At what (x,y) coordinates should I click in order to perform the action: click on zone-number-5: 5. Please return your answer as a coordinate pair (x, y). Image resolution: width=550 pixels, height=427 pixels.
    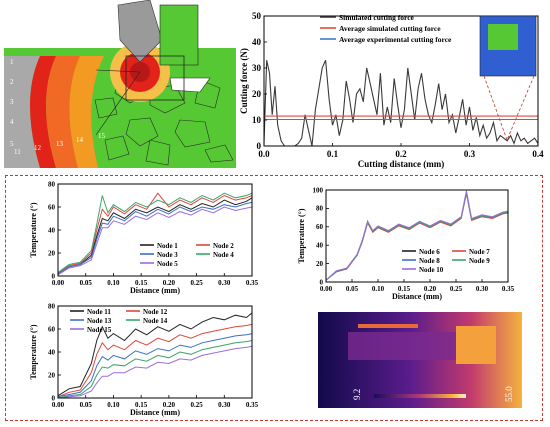
    Looking at the image, I should click on (12, 144).